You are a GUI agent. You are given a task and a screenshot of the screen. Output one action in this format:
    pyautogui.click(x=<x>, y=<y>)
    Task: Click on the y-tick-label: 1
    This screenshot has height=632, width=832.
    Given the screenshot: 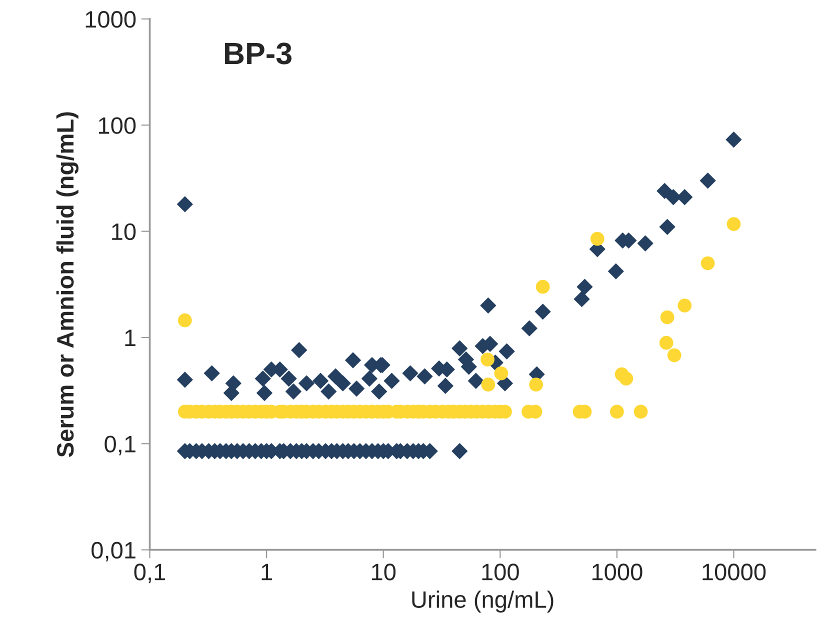 What is the action you would take?
    pyautogui.click(x=130, y=338)
    